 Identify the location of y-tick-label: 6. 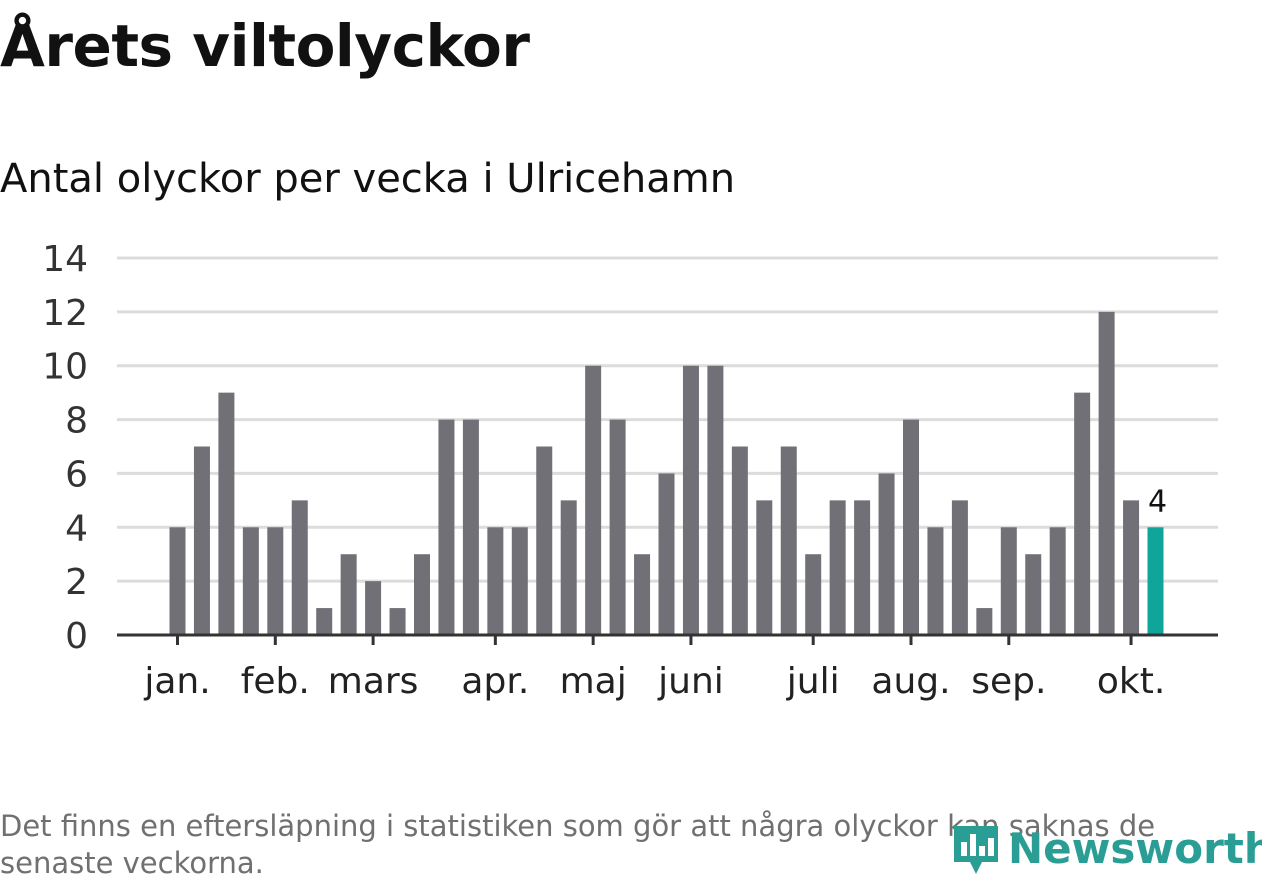
(76, 474).